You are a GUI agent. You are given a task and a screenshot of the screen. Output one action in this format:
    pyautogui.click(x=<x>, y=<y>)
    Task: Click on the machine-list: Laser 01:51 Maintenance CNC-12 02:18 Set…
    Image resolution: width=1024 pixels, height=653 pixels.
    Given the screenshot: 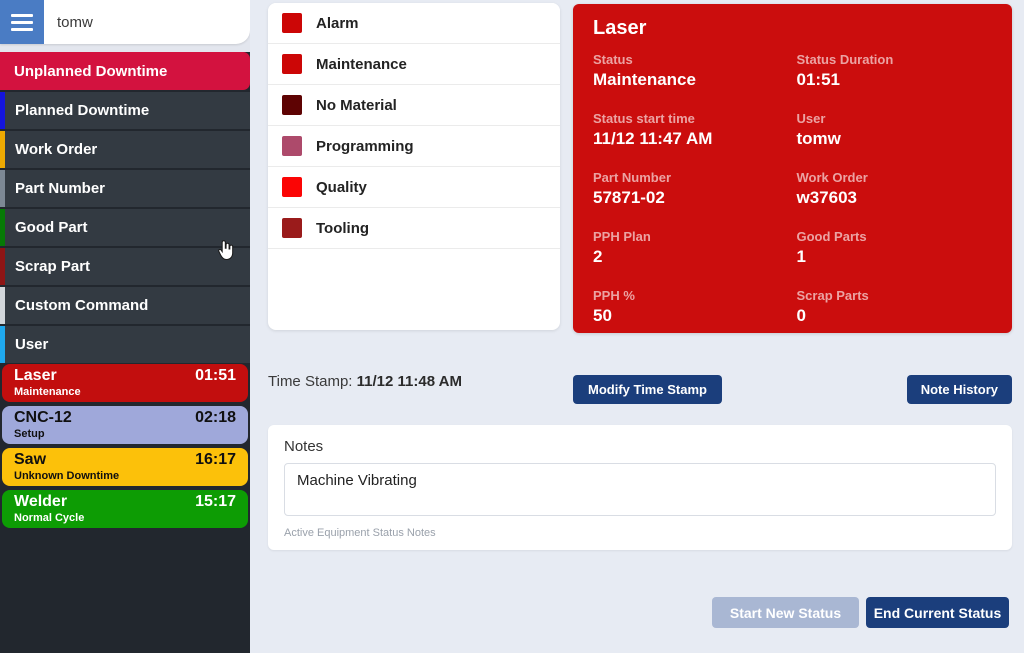 What is the action you would take?
    pyautogui.click(x=125, y=448)
    